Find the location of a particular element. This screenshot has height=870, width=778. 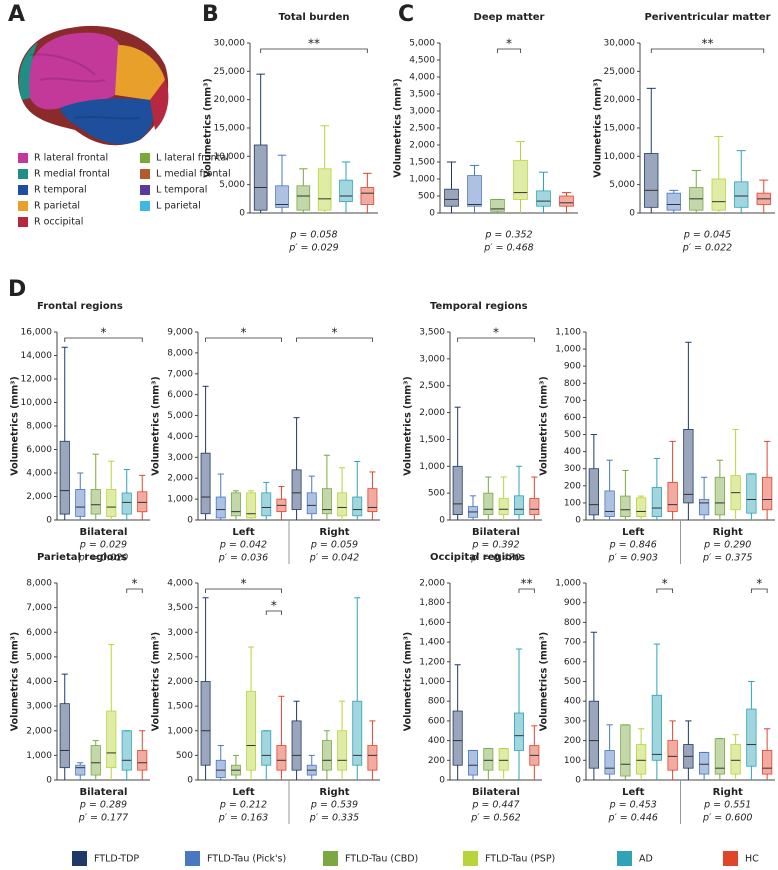

y-tick-label: 300 is located at coordinates (572, 721).